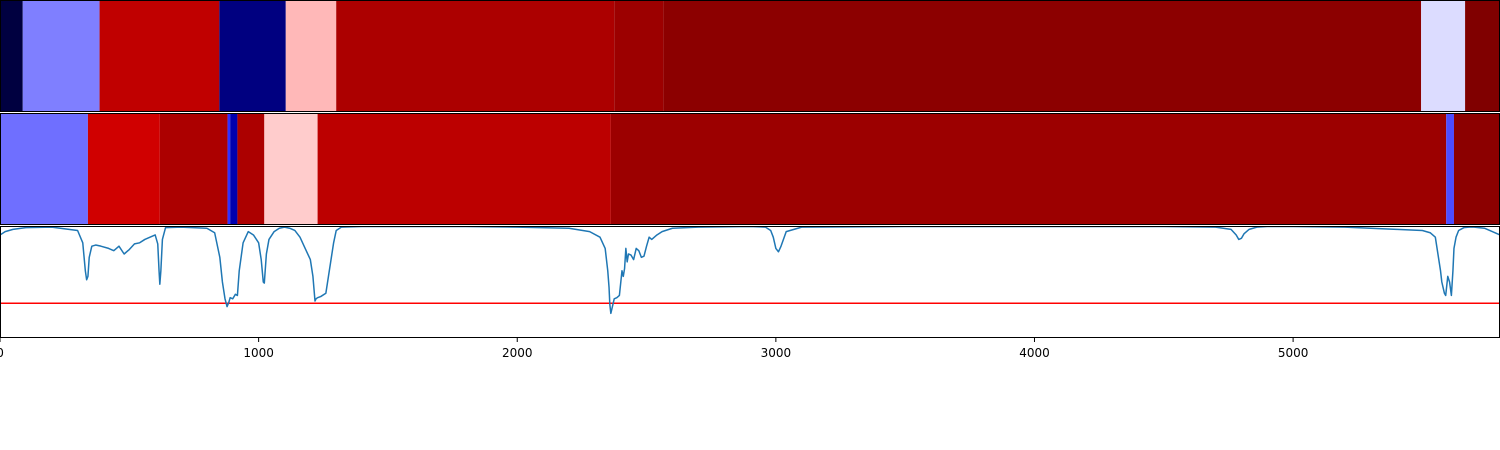 The height and width of the screenshot is (450, 1500). What do you see at coordinates (2, 353) in the screenshot?
I see `x-tick-label: 0` at bounding box center [2, 353].